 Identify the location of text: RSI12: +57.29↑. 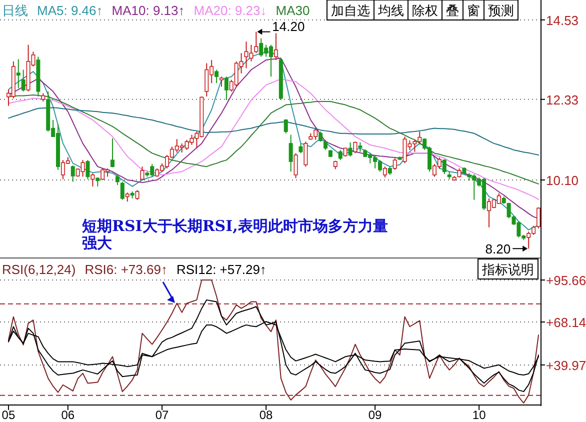
(221, 269).